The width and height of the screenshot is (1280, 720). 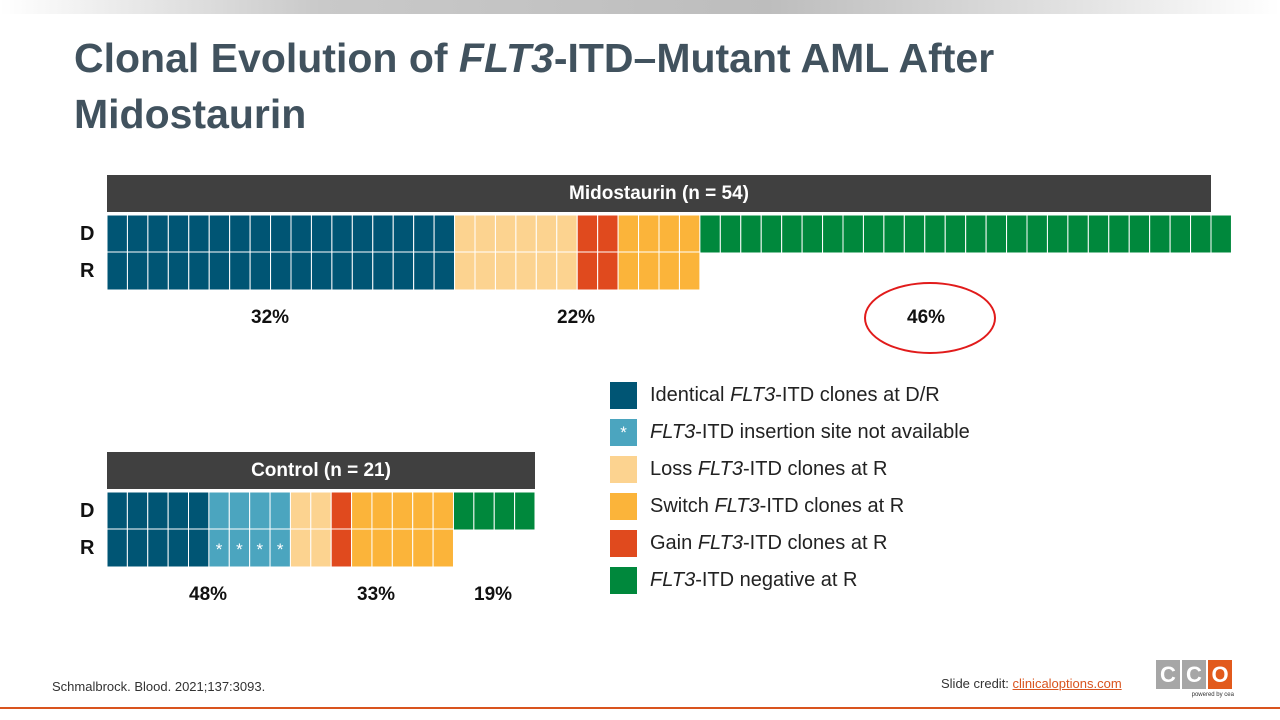 What do you see at coordinates (623, 580) in the screenshot?
I see `legend-swatch-negative` at bounding box center [623, 580].